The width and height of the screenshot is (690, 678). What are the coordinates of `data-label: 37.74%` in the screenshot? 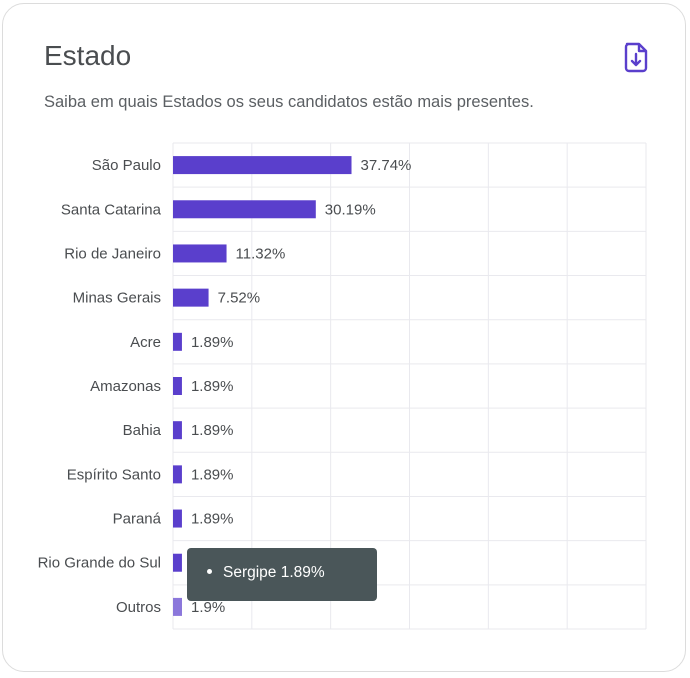 It's located at (386, 165).